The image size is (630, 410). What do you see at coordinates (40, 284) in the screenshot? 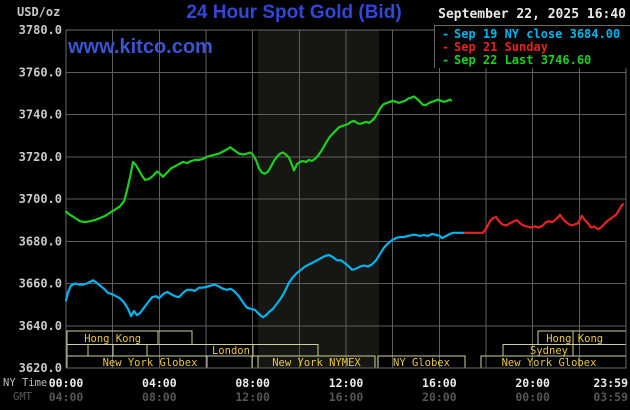
I see `y-axis-tick-label: 3660.0` at bounding box center [40, 284].